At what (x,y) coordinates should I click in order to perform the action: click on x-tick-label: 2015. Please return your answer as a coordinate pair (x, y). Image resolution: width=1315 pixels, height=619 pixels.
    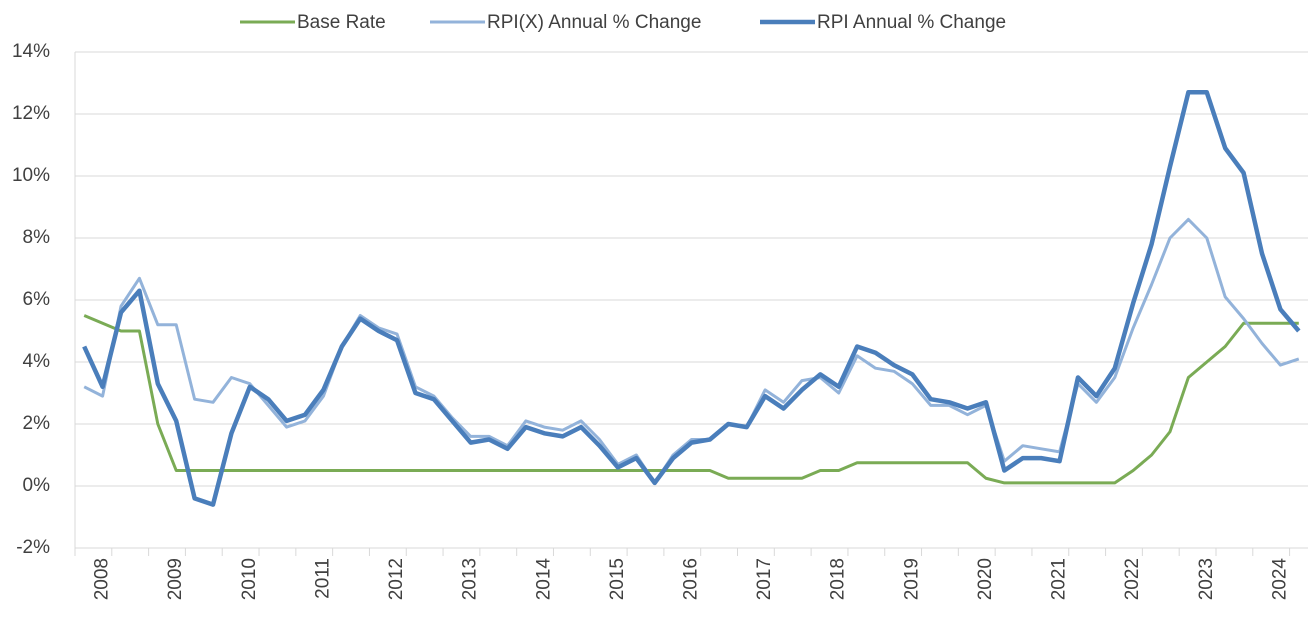
    Looking at the image, I should click on (617, 579).